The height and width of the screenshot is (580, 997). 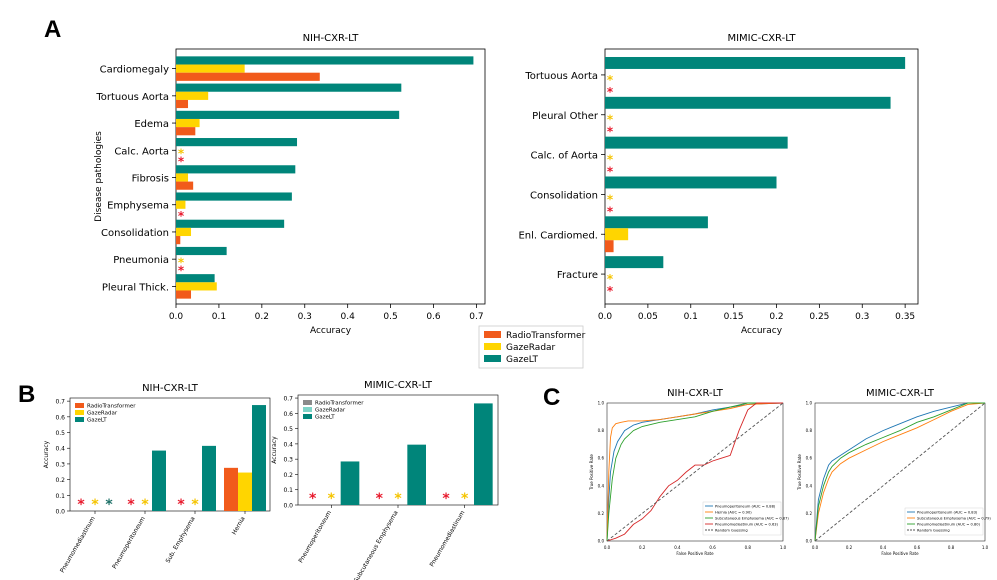 I want to click on zero-marker-gazeradar-pneumomediastinum: *, so click(x=465, y=499).